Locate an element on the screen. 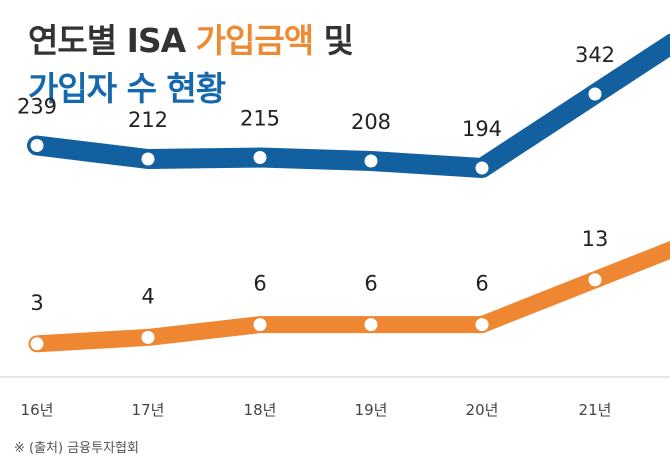  x-tick-label: 17년 is located at coordinates (148, 410).